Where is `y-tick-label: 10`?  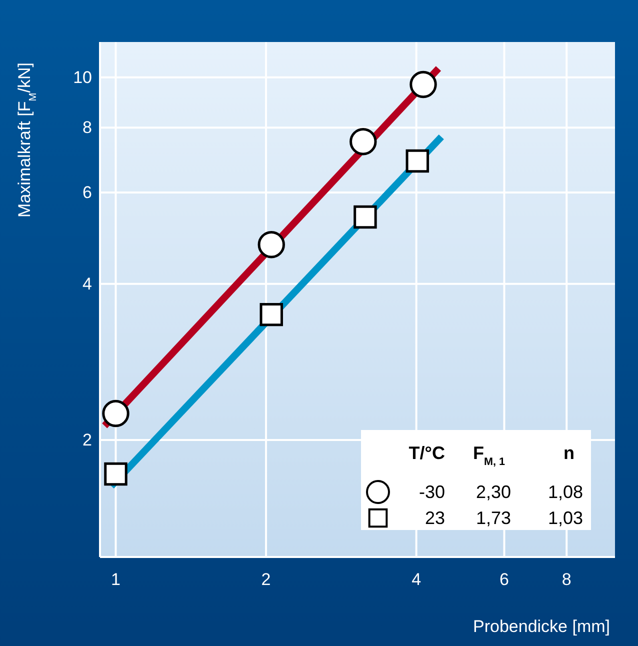
y-tick-label: 10 is located at coordinates (82, 77).